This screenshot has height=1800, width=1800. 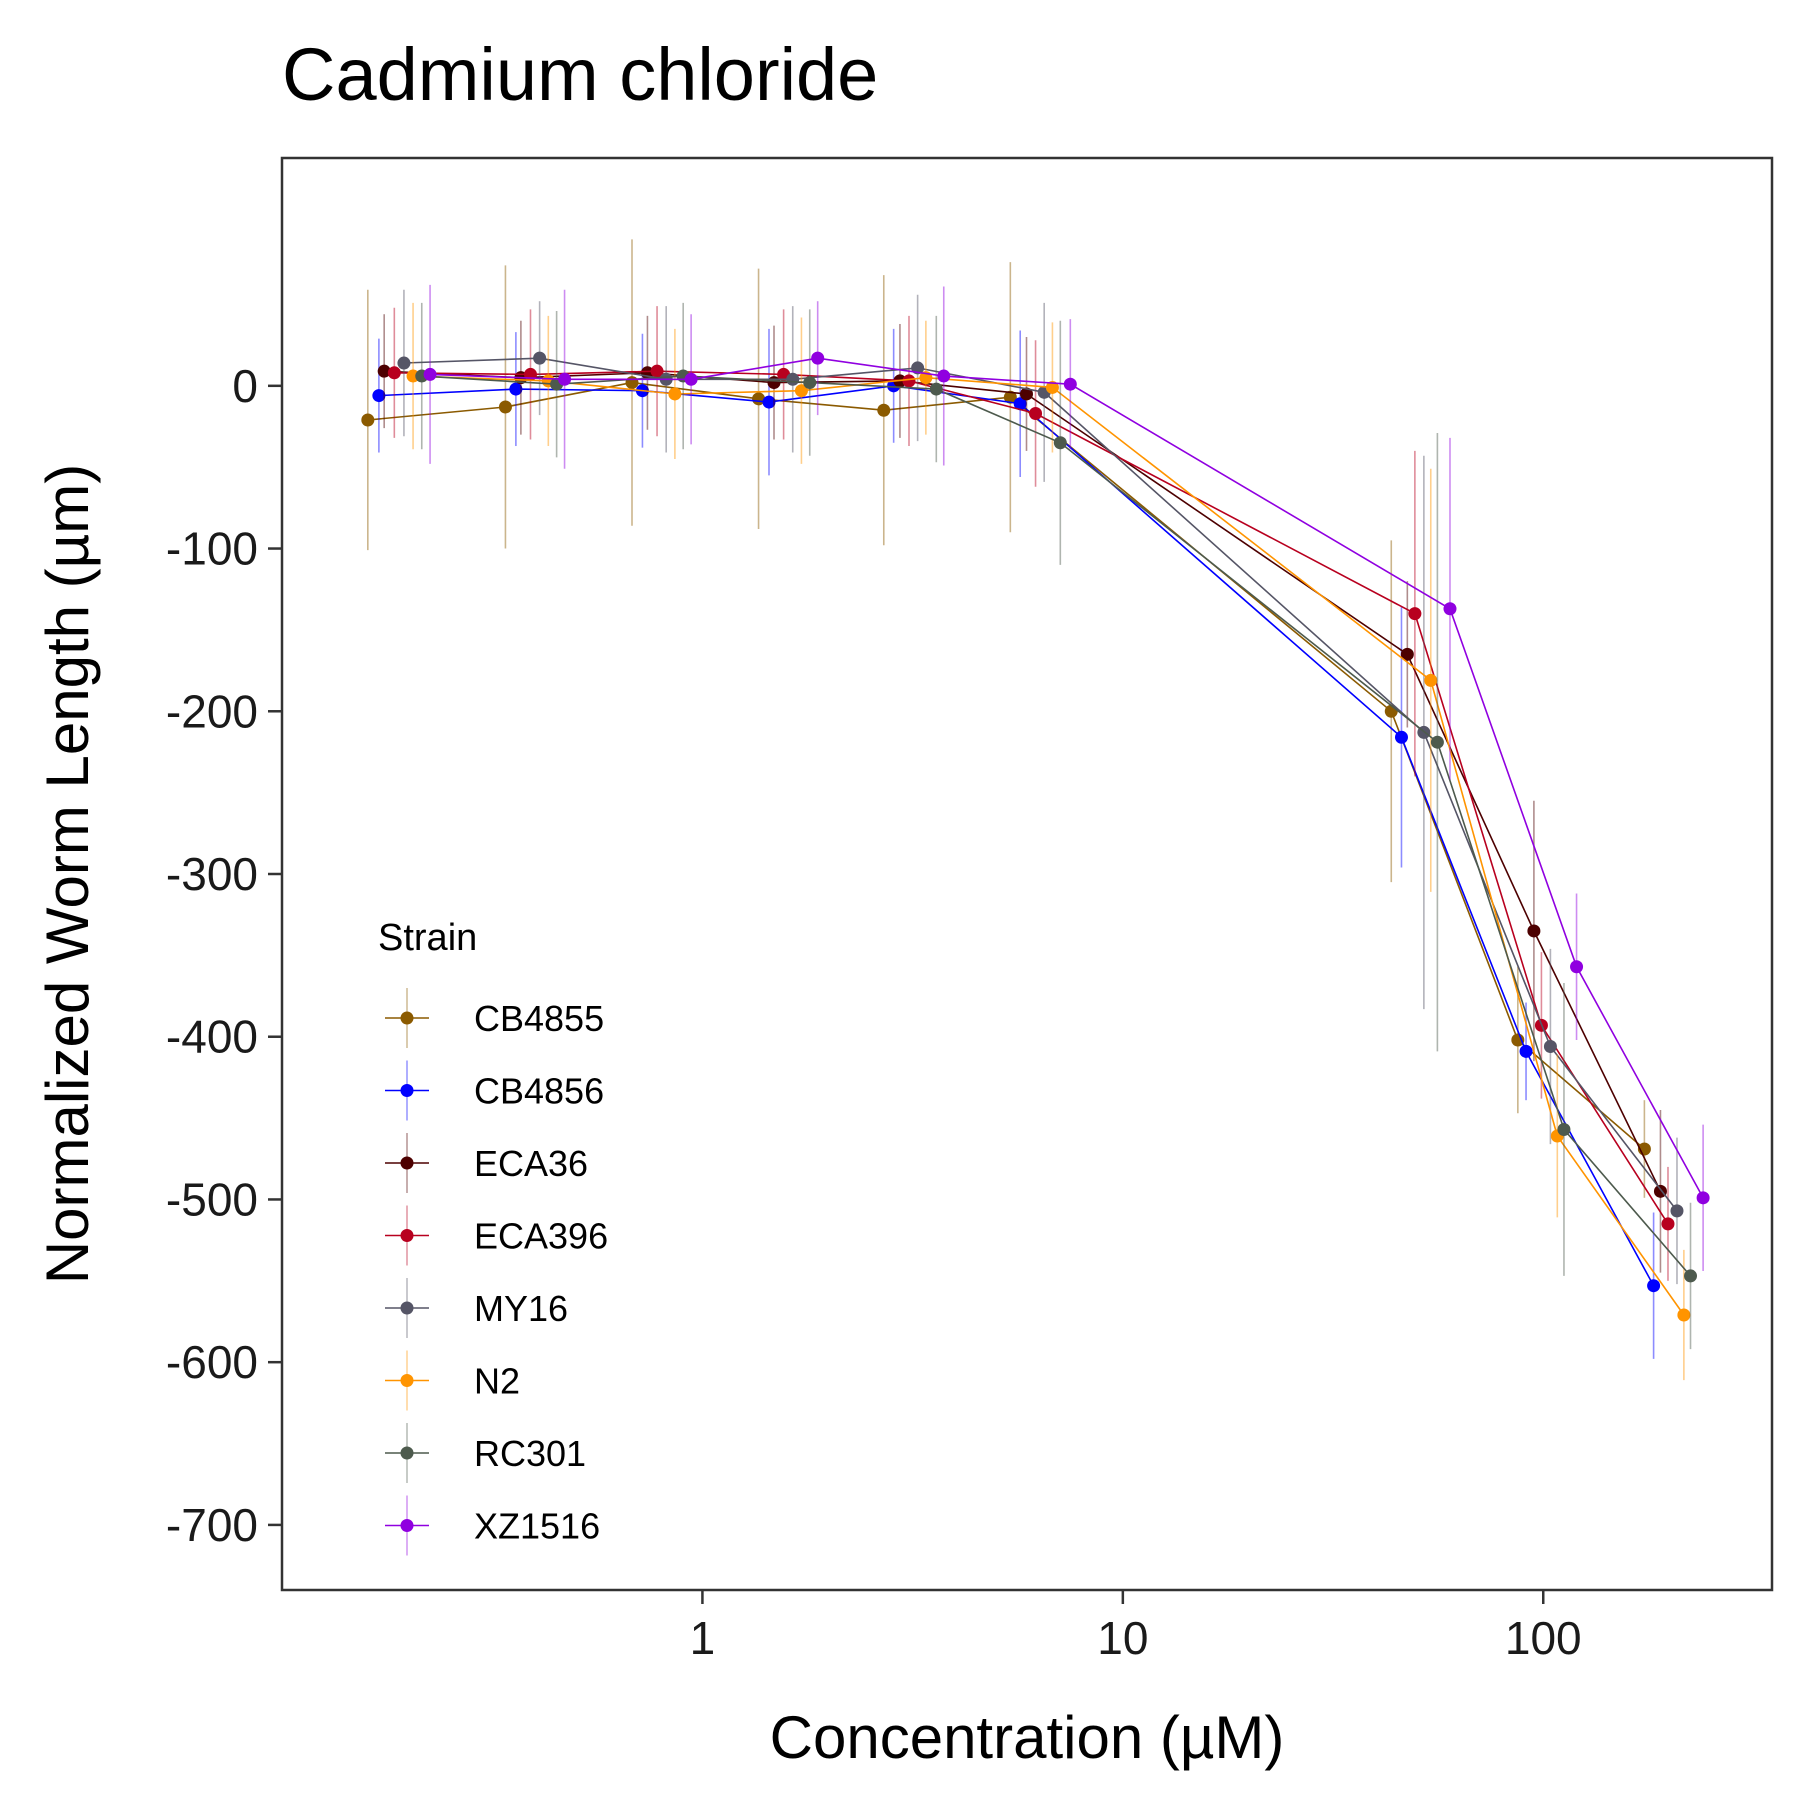 I want to click on y-axis: 0 -100 -200 -300 -400 -500 -600 -700, so click(x=224, y=955).